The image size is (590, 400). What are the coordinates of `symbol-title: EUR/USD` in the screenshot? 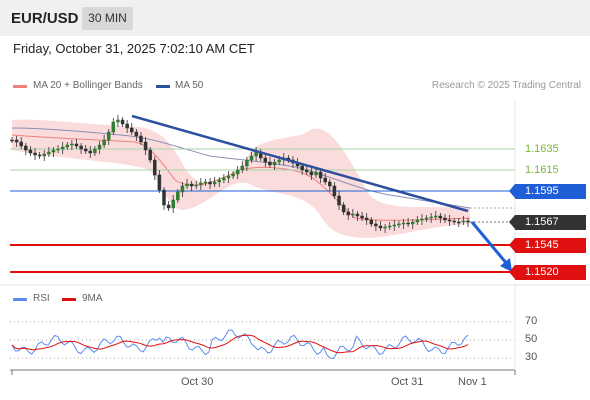 It's located at (45, 18).